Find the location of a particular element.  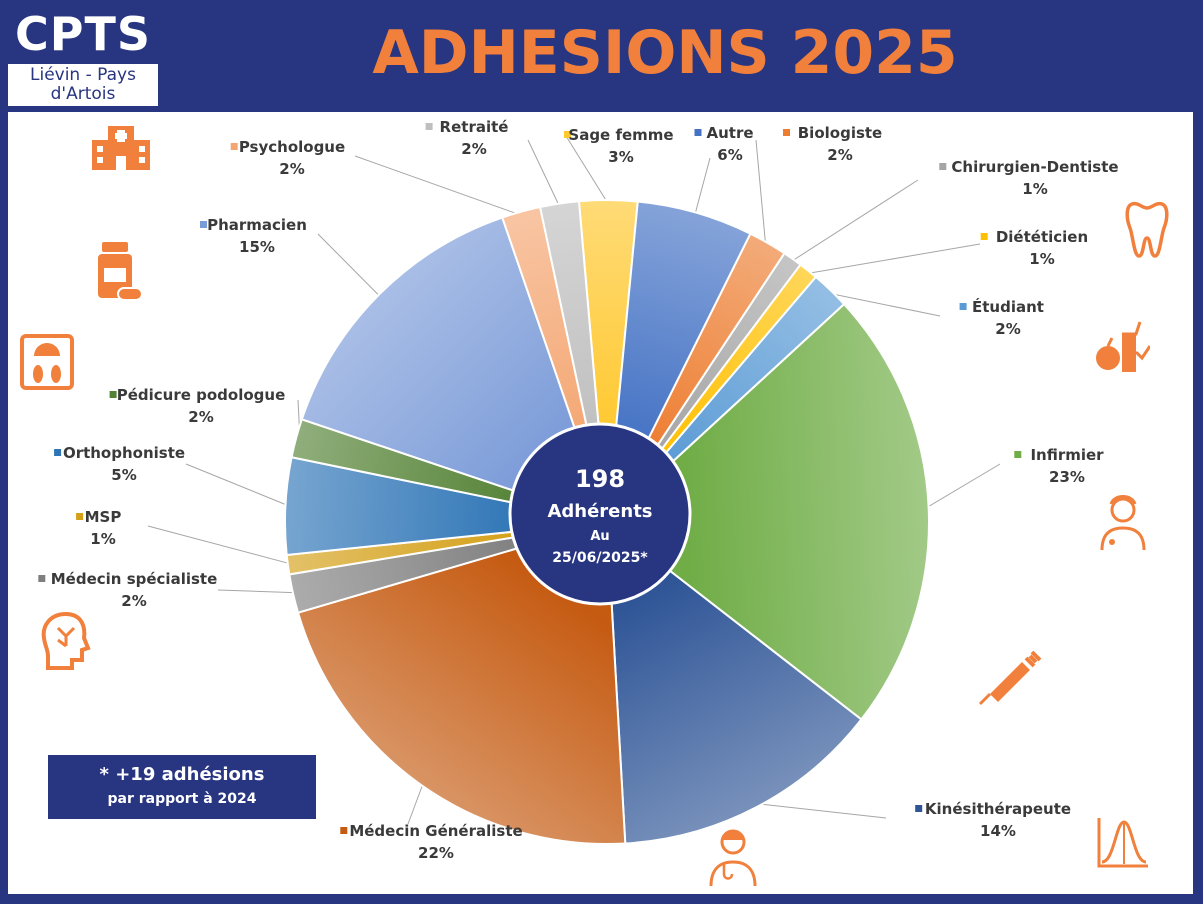

center-badge: 198 Adhérents Au 25/06/2025* is located at coordinates (600, 514).